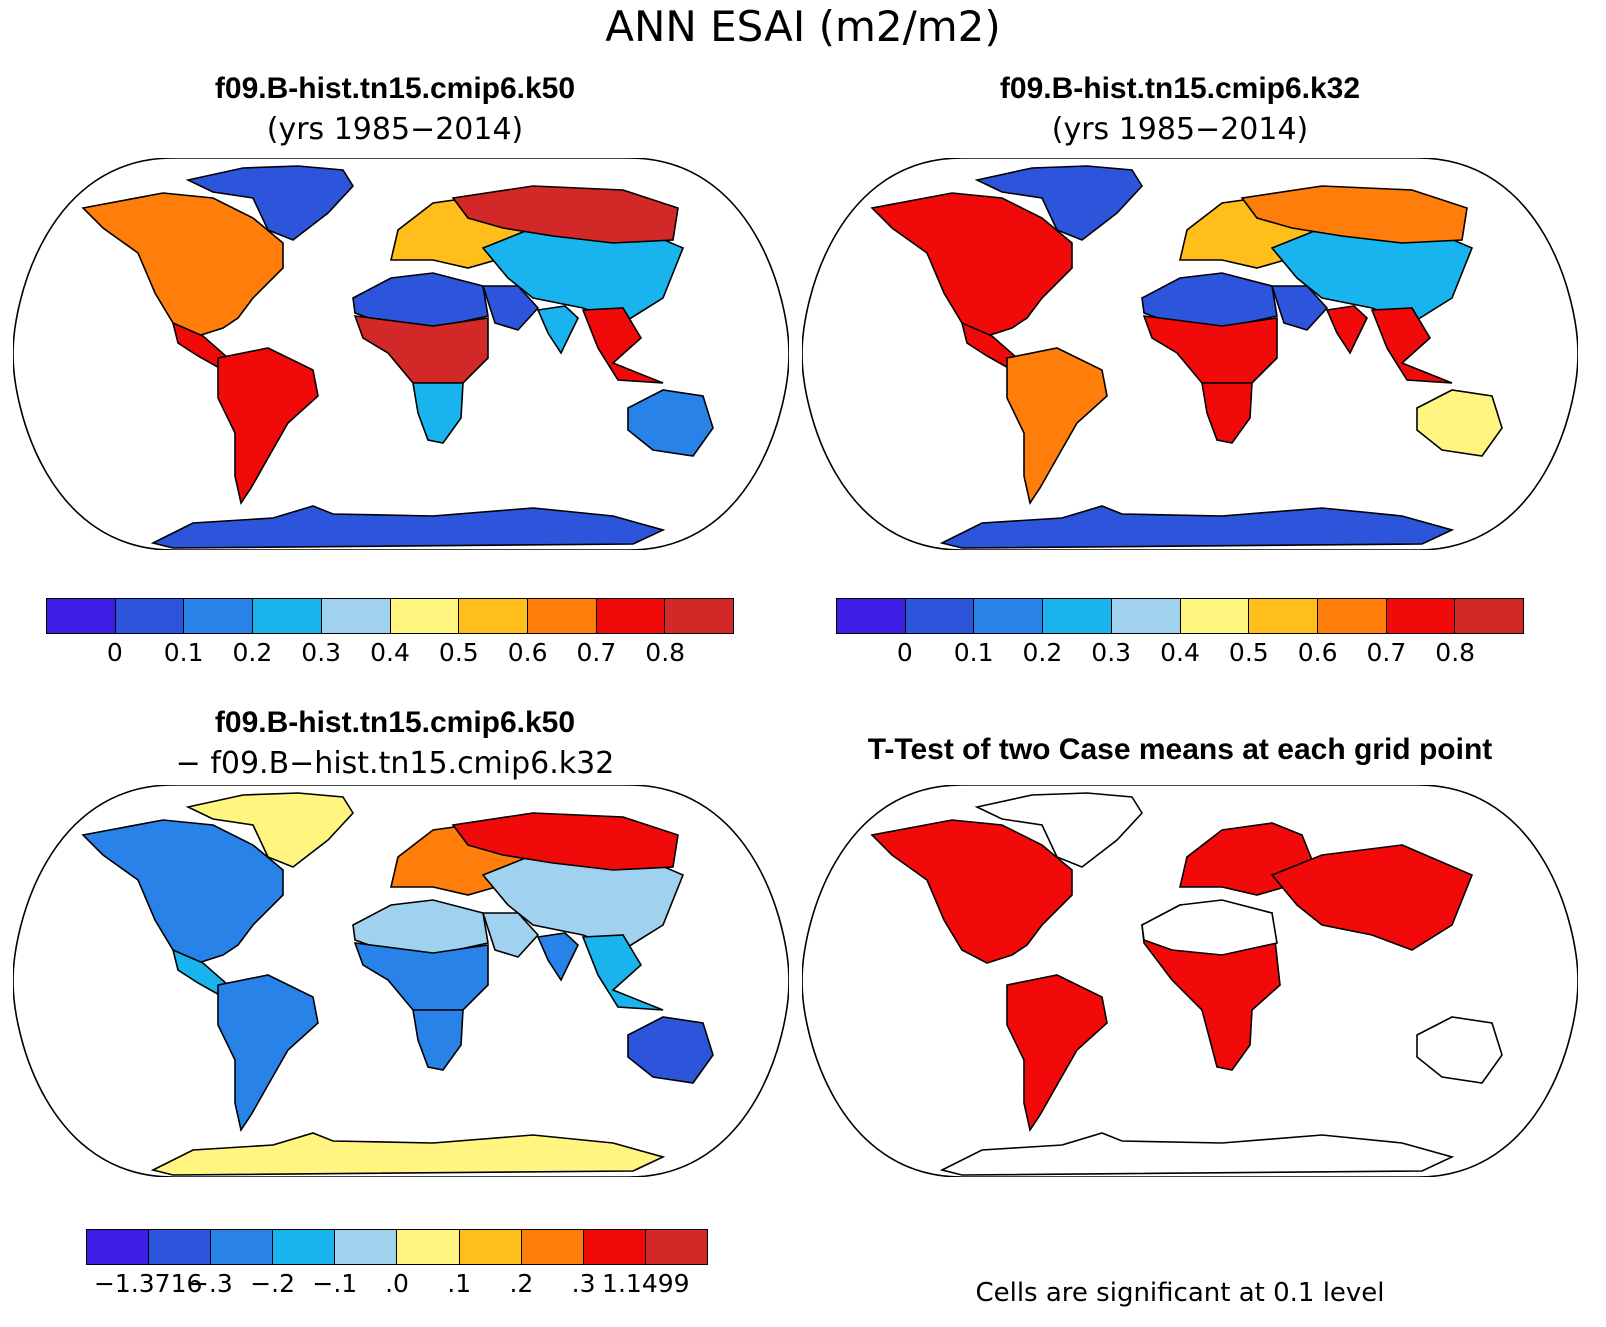 The width and height of the screenshot is (1606, 1327). What do you see at coordinates (1317, 652) in the screenshot?
I see `colorbar-tick-label: 0.6` at bounding box center [1317, 652].